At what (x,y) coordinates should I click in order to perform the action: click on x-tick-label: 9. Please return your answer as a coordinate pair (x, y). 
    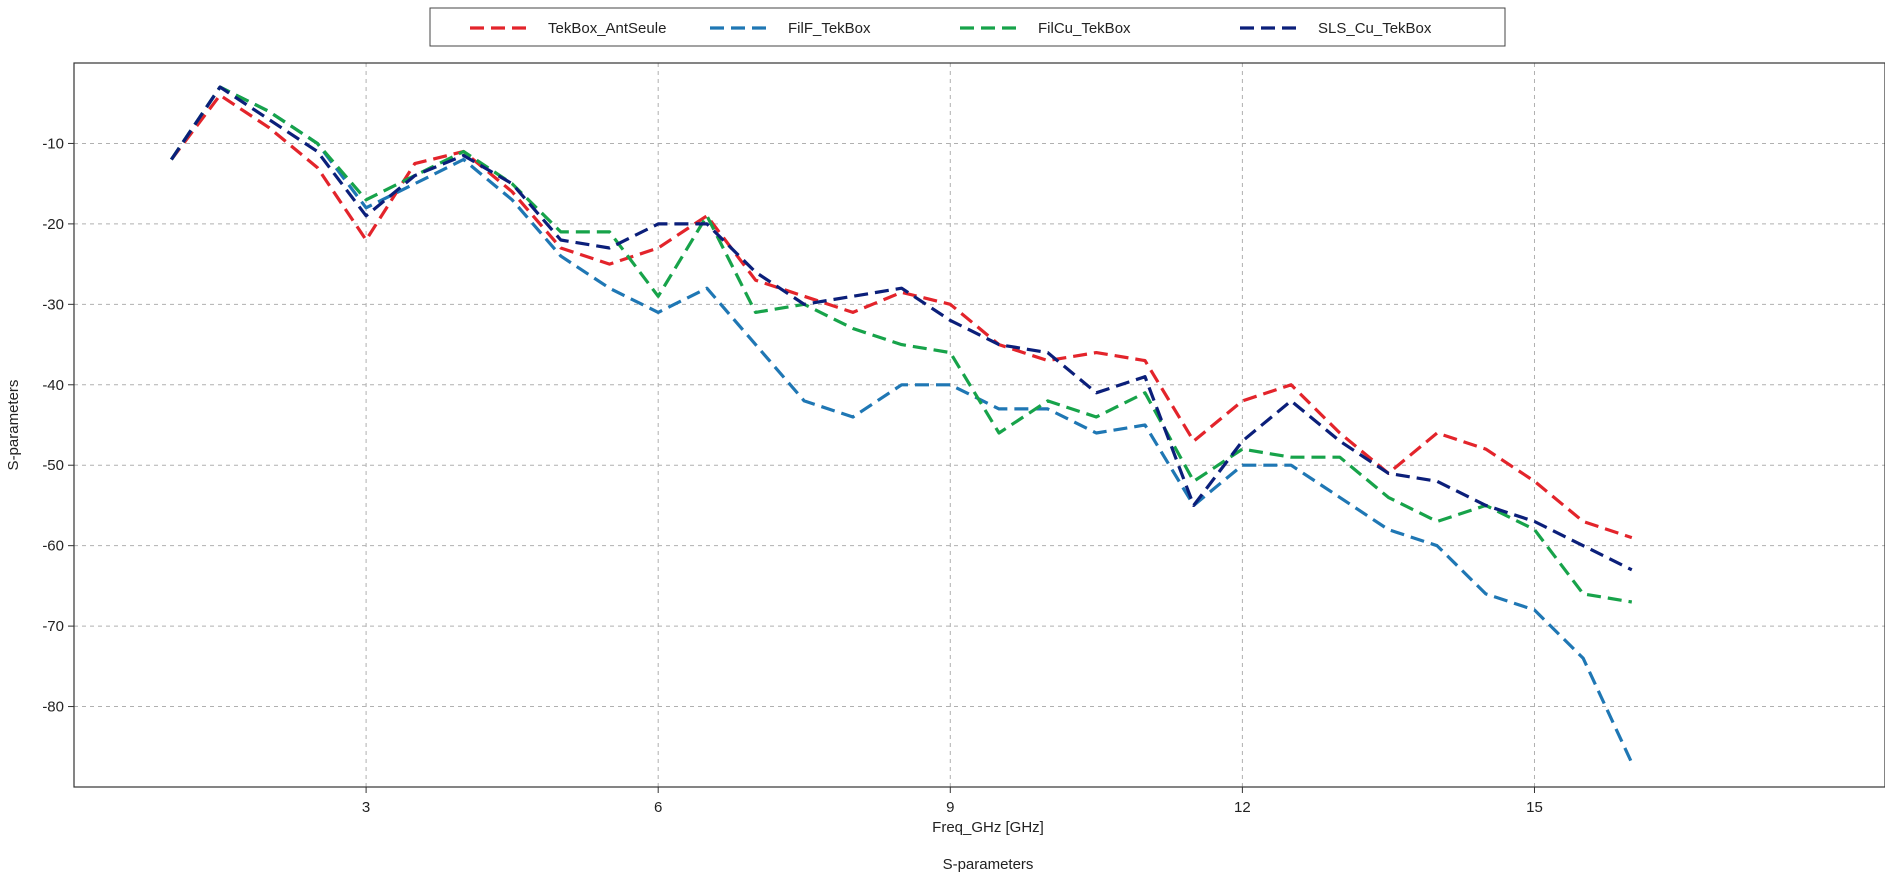
    Looking at the image, I should click on (950, 807).